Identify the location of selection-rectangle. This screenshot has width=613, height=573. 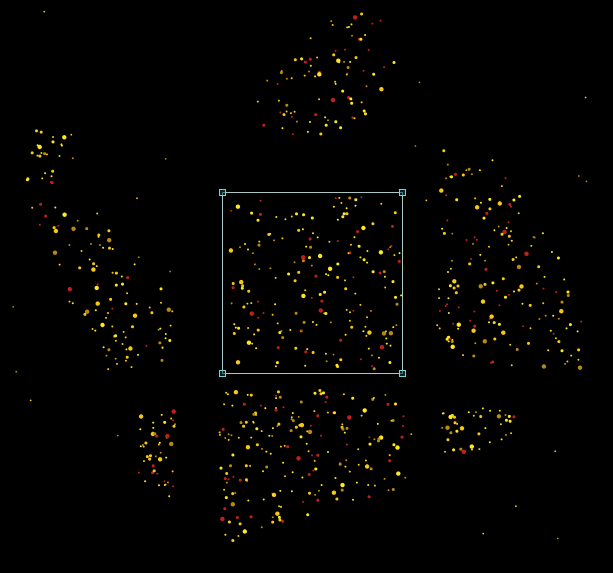
(312, 283).